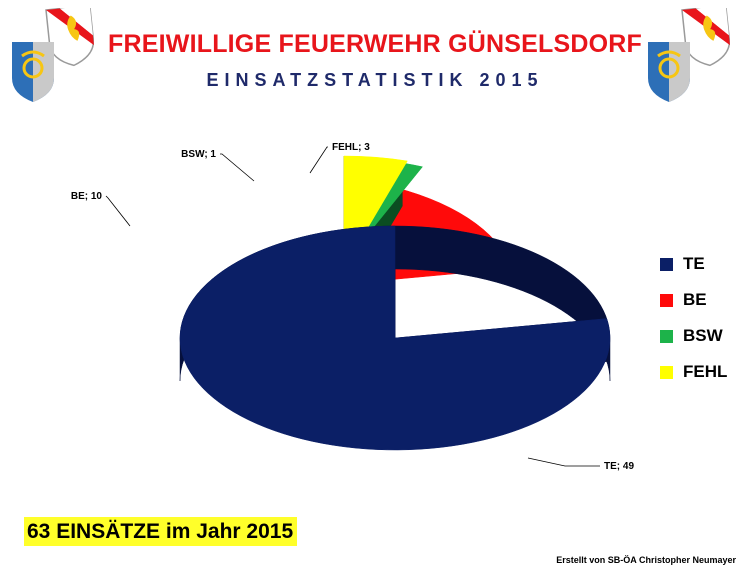  What do you see at coordinates (375, 80) in the screenshot?
I see `chart-subtitle: EINSATZSTATISTIK 2015` at bounding box center [375, 80].